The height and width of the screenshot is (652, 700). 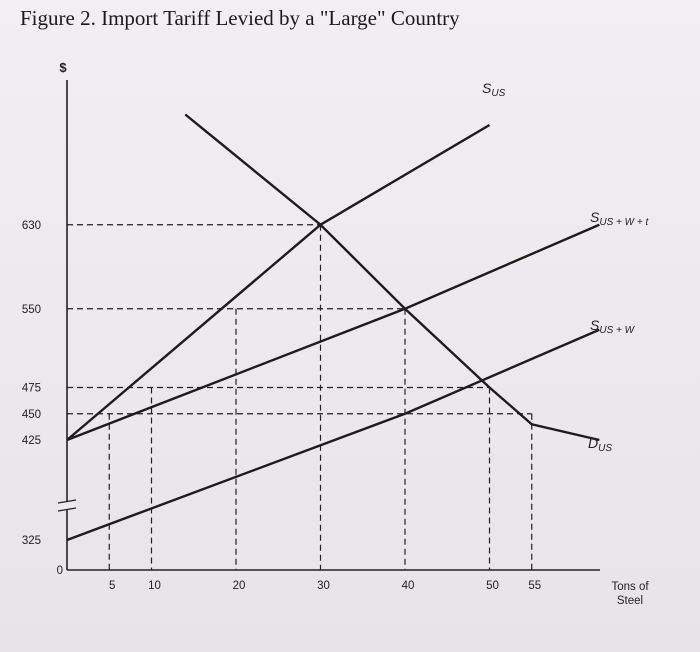 I want to click on y-tick-label: 630, so click(x=31, y=226).